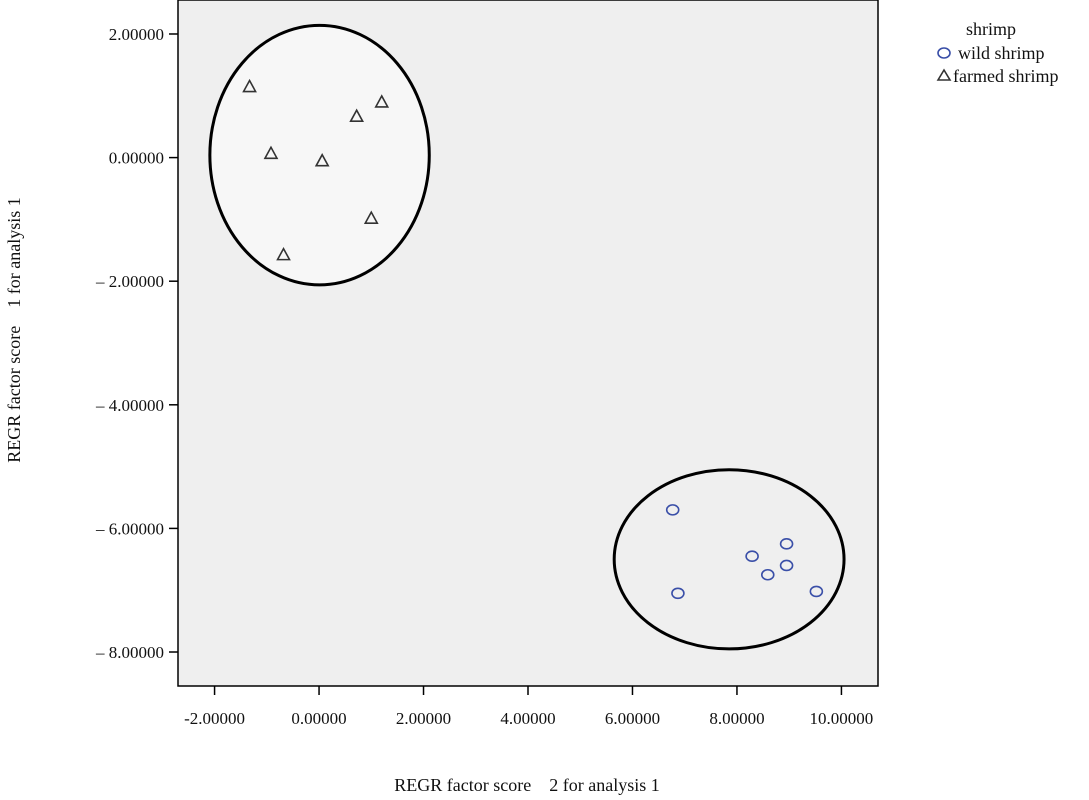  Describe the element at coordinates (729, 559) in the screenshot. I see `cluster-ellipse-wild-shrimp` at that location.